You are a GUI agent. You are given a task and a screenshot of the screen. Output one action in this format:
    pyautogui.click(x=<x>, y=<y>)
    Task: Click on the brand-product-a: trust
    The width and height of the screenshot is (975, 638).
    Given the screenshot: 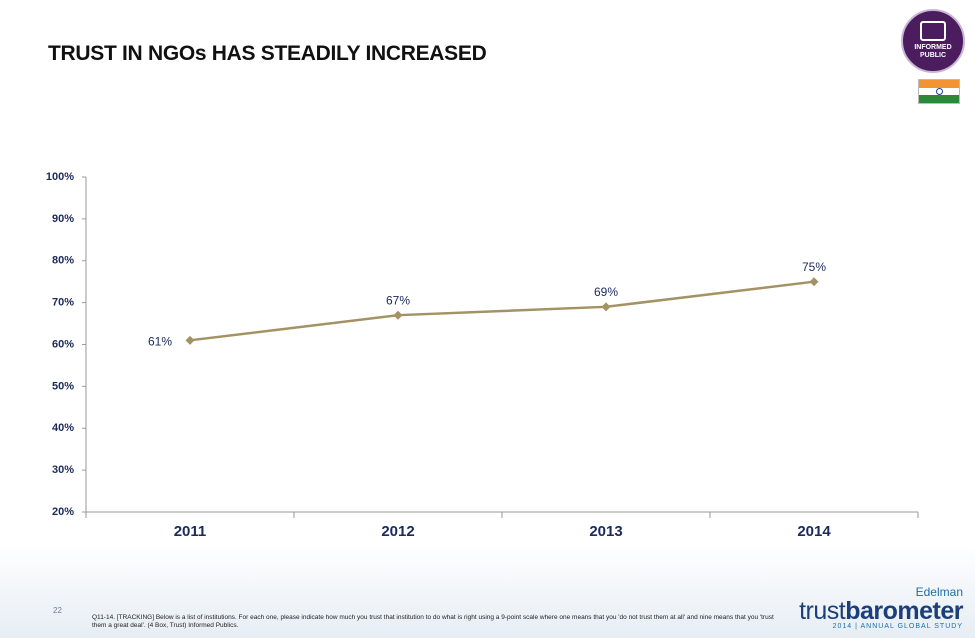 What is the action you would take?
    pyautogui.click(x=822, y=611)
    